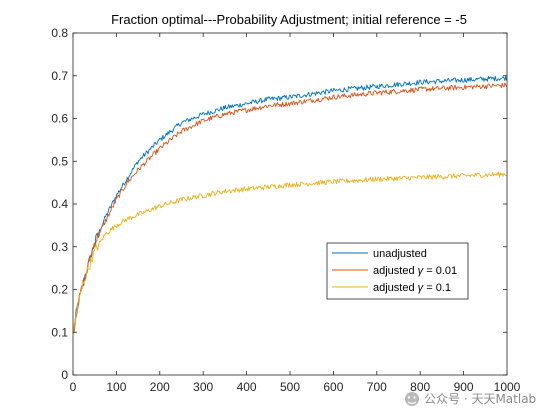 This screenshot has height=420, width=560. I want to click on x-tick-label: 100, so click(116, 387).